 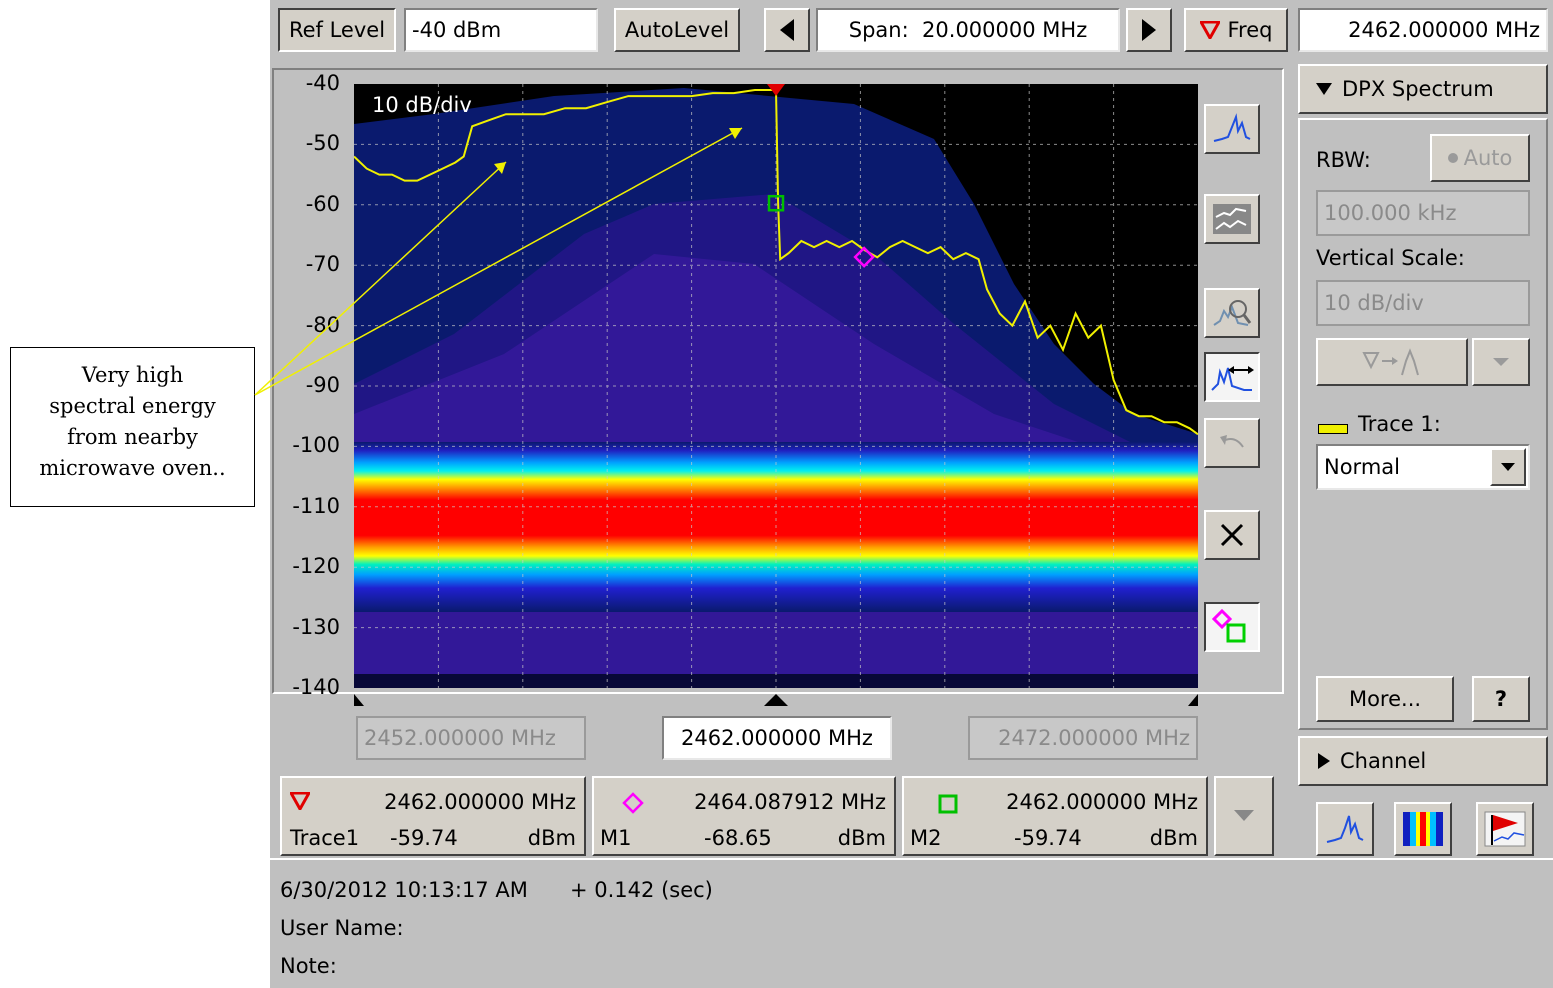 I want to click on span-value: 20.000000 MHz, so click(x=1005, y=30).